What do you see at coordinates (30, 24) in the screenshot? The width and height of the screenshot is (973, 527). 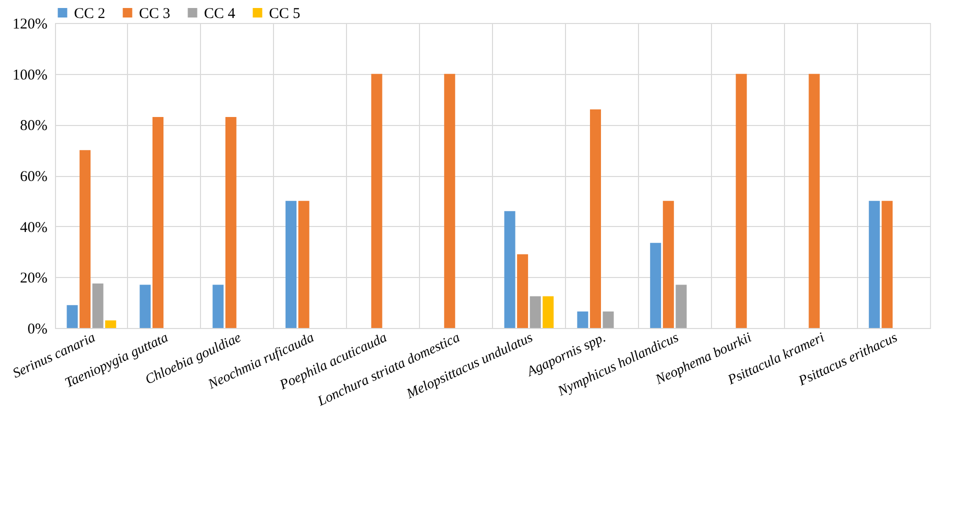 I see `y-tick-label: 120%` at bounding box center [30, 24].